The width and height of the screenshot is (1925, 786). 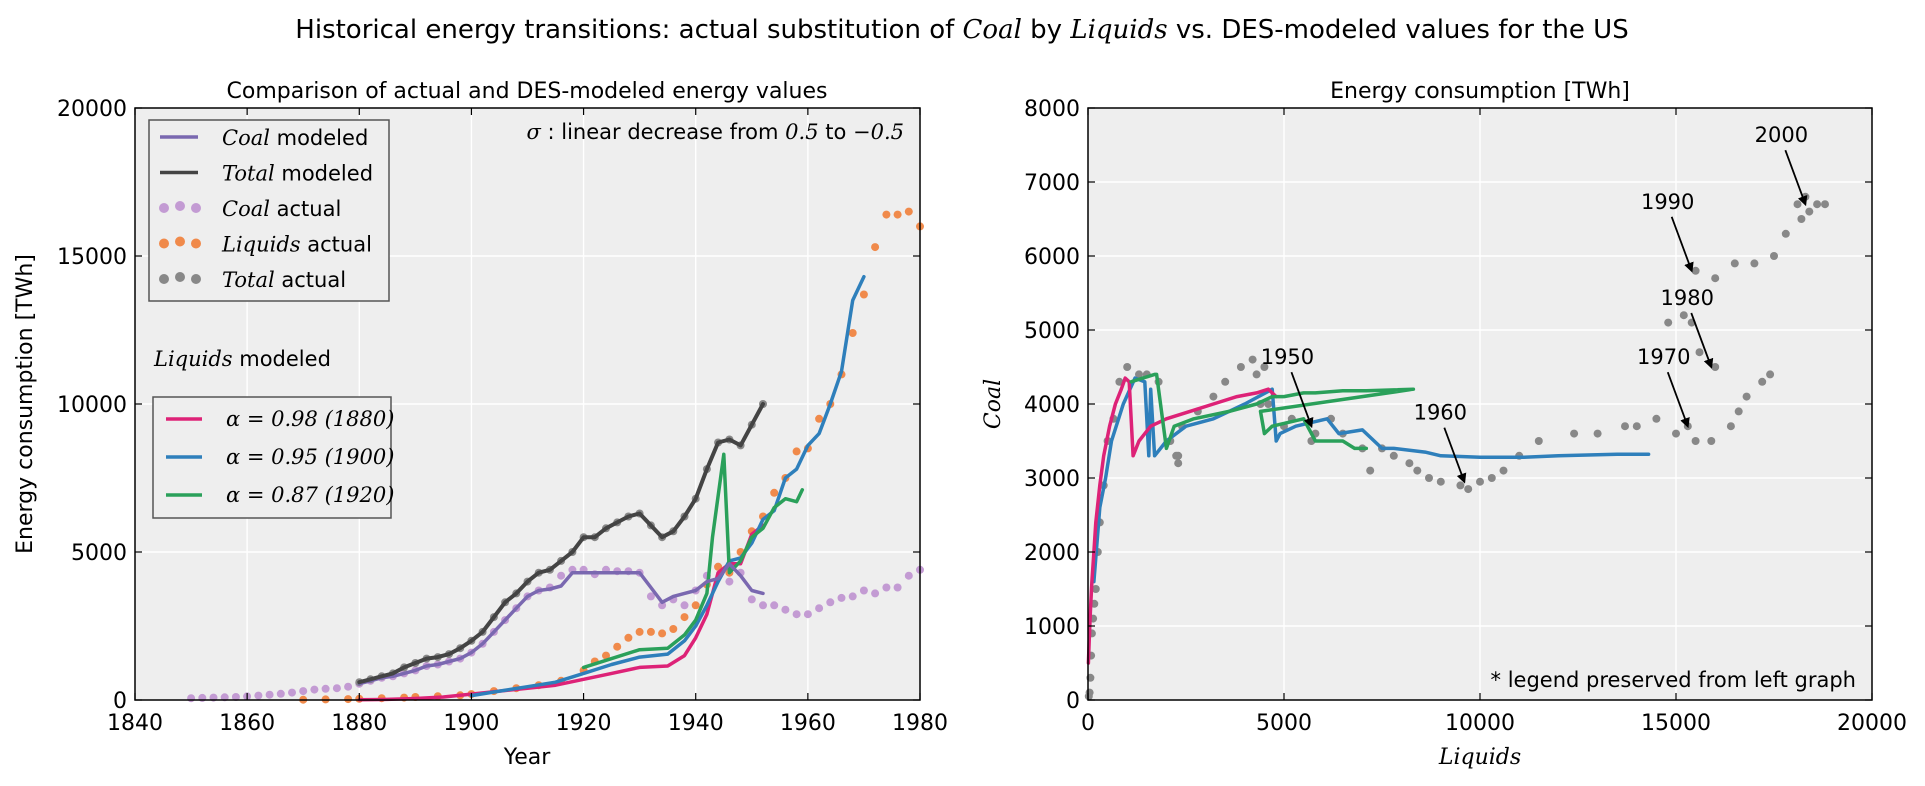 What do you see at coordinates (261, 245) in the screenshot?
I see `legend-main-label-italic: Liquids` at bounding box center [261, 245].